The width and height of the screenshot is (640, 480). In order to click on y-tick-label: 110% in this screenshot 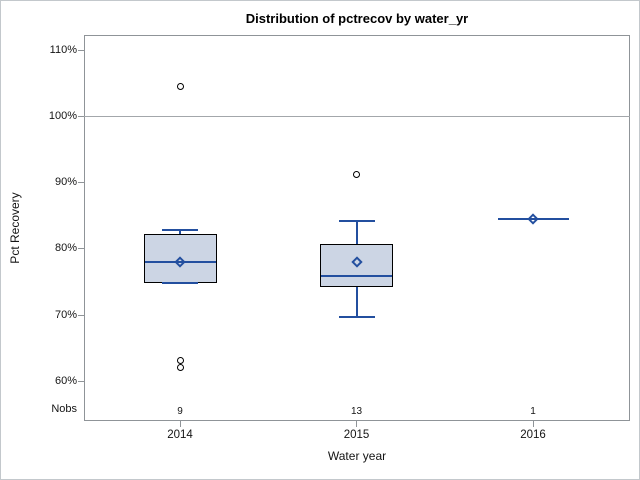, I will do `click(63, 49)`.